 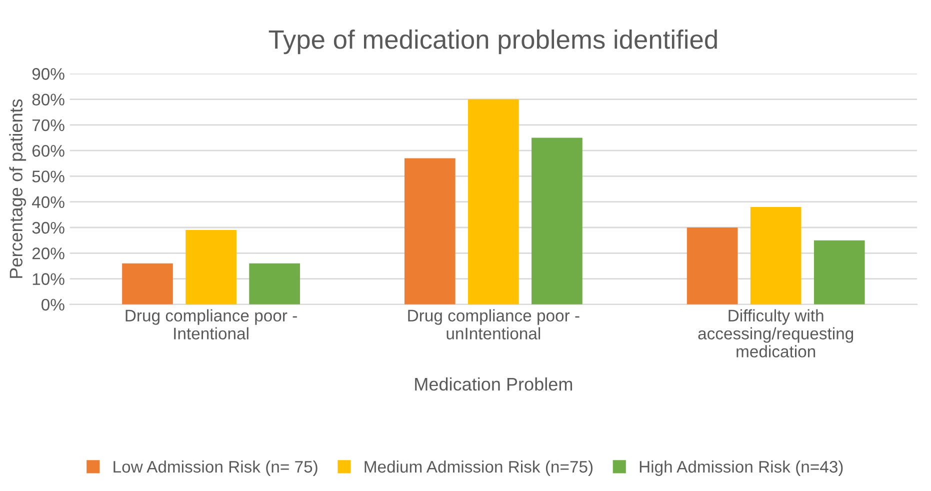 What do you see at coordinates (741, 468) in the screenshot?
I see `legend-label: High Admission Risk (n=43)` at bounding box center [741, 468].